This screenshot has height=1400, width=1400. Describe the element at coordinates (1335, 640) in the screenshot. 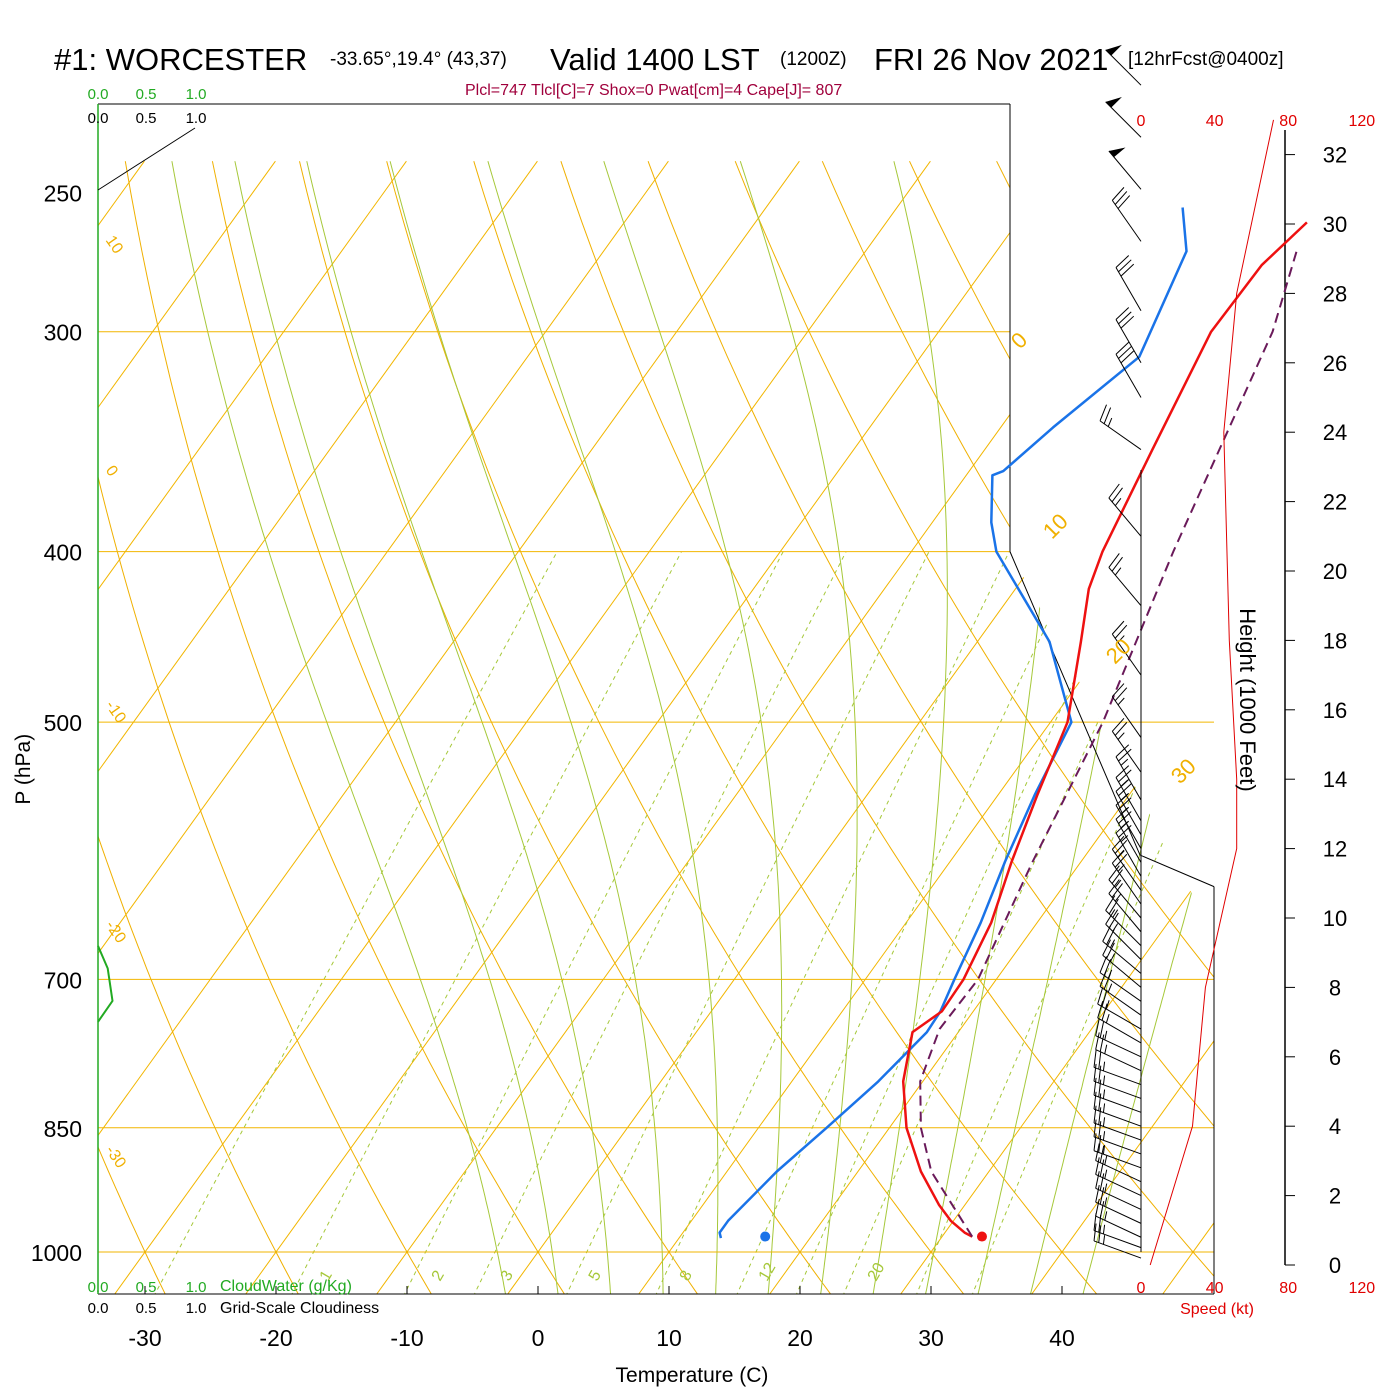

I see `height-tick-label: 18` at that location.